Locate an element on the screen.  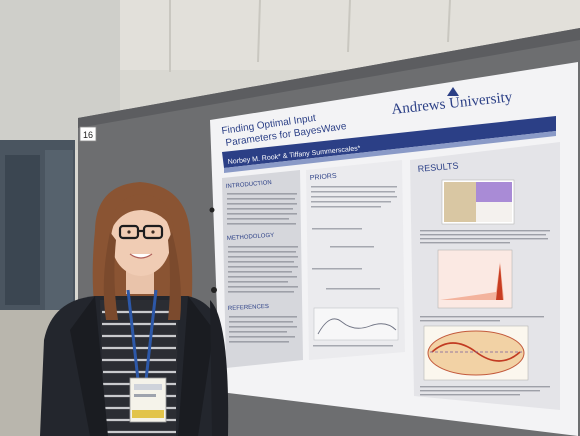
lanyard is located at coordinates (142, 335).